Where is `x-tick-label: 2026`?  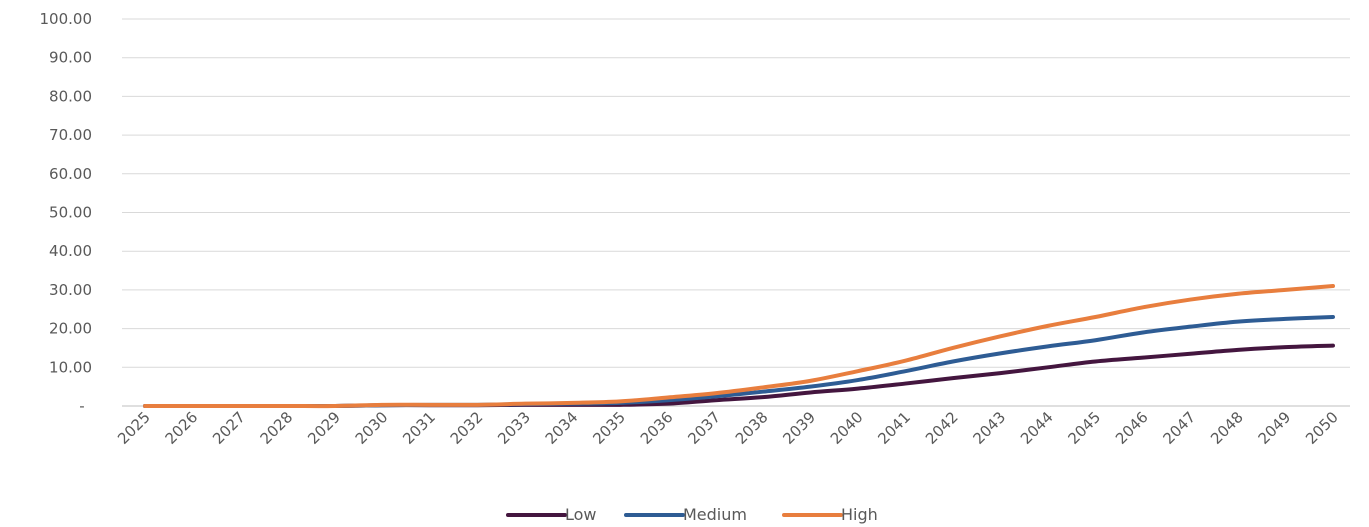
x-tick-label: 2026 is located at coordinates (182, 428).